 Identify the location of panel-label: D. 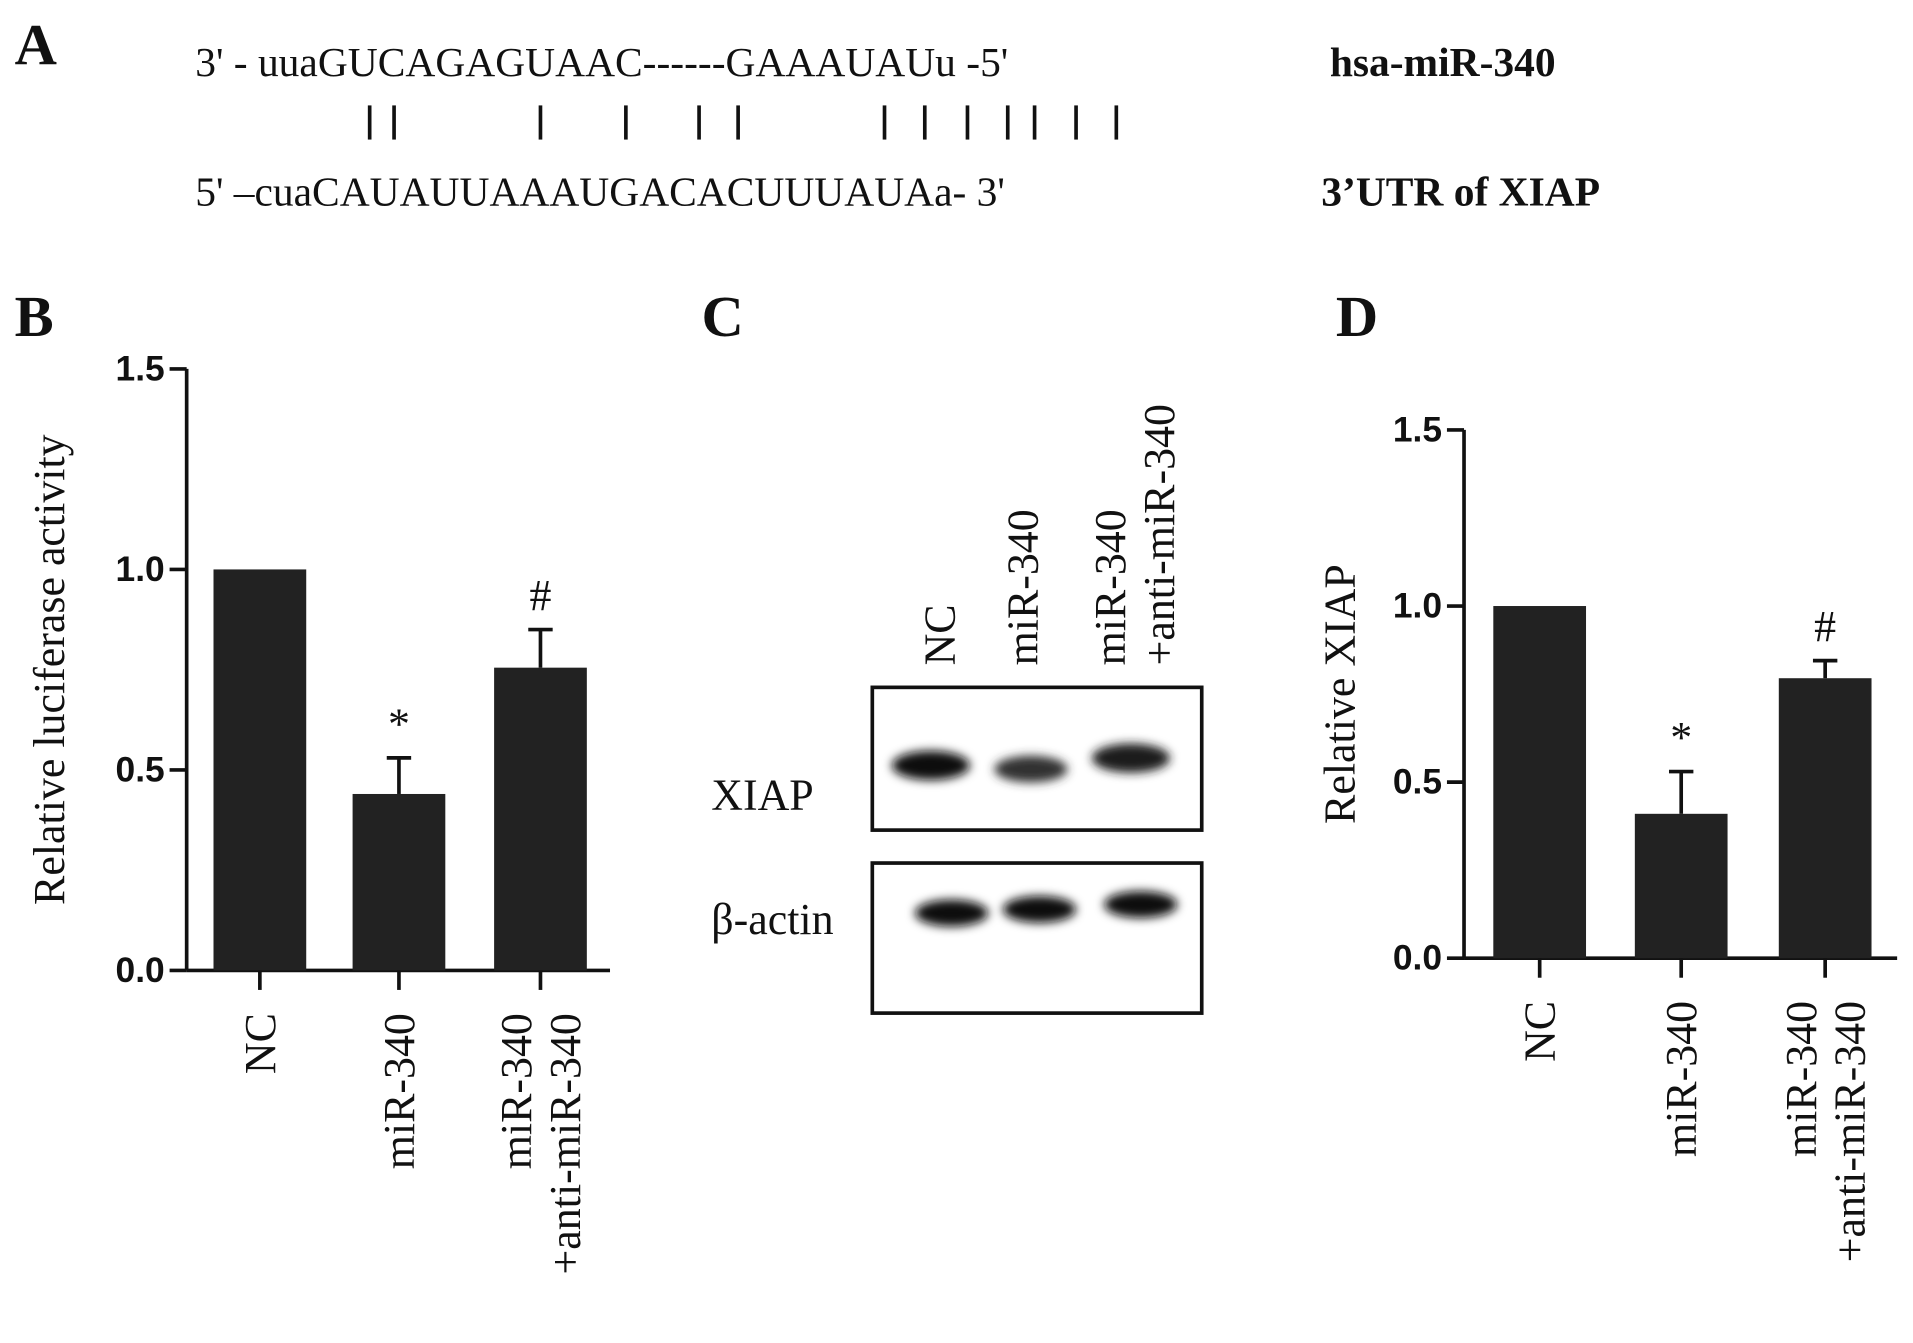
(1357, 316).